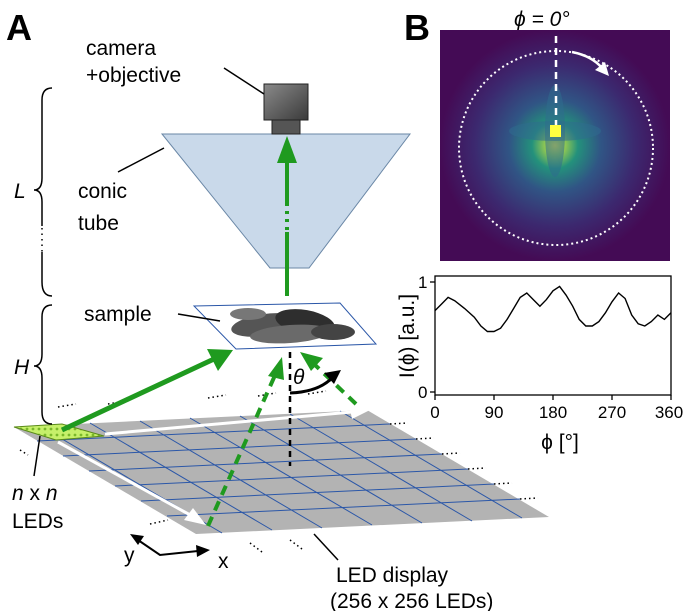 This screenshot has width=693, height=611. Describe the element at coordinates (141, 160) in the screenshot. I see `conic-pointer` at that location.